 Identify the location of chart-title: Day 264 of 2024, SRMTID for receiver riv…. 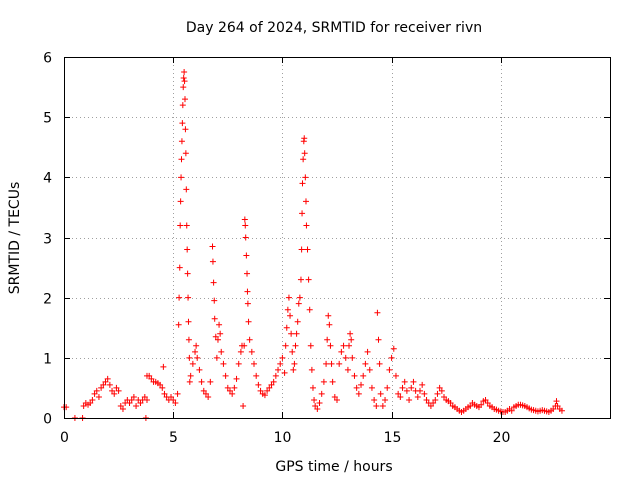
(334, 28).